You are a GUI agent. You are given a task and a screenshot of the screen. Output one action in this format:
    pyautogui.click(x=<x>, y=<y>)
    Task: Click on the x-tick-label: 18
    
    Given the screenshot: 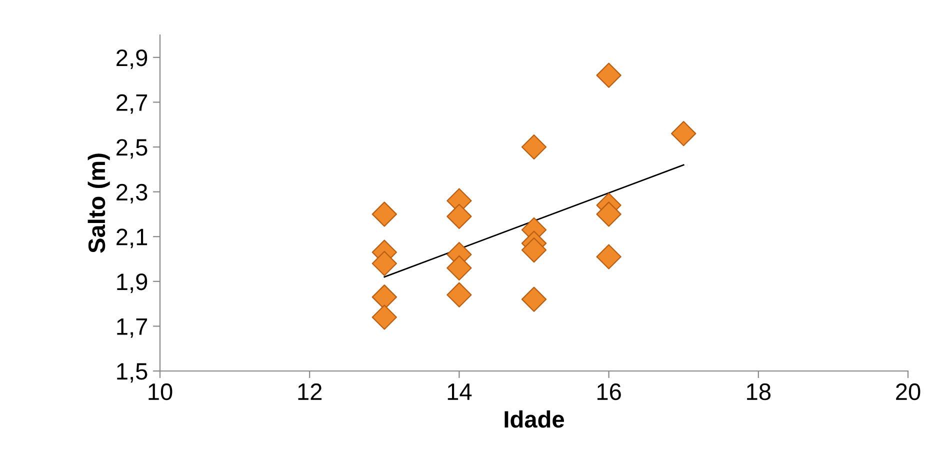 What is the action you would take?
    pyautogui.click(x=759, y=391)
    